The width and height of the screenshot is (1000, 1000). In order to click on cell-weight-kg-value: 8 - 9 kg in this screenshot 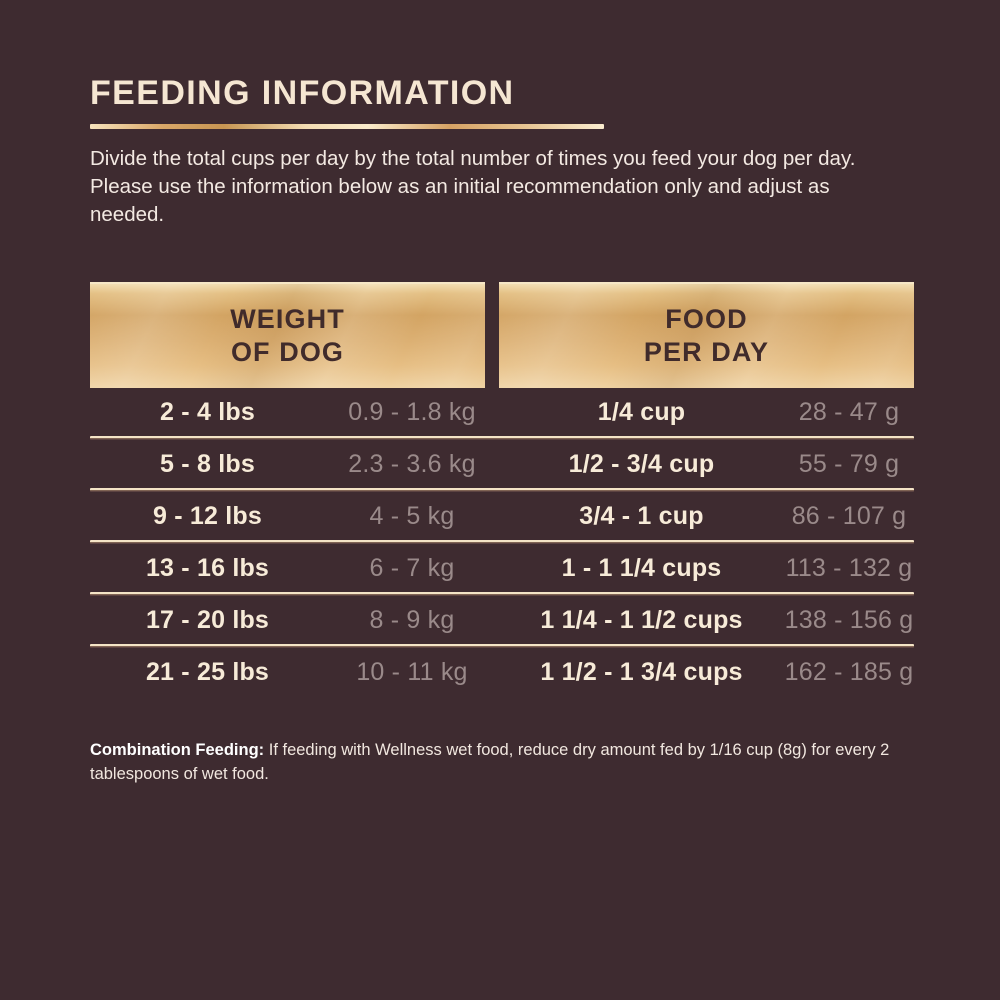, I will do `click(412, 619)`.